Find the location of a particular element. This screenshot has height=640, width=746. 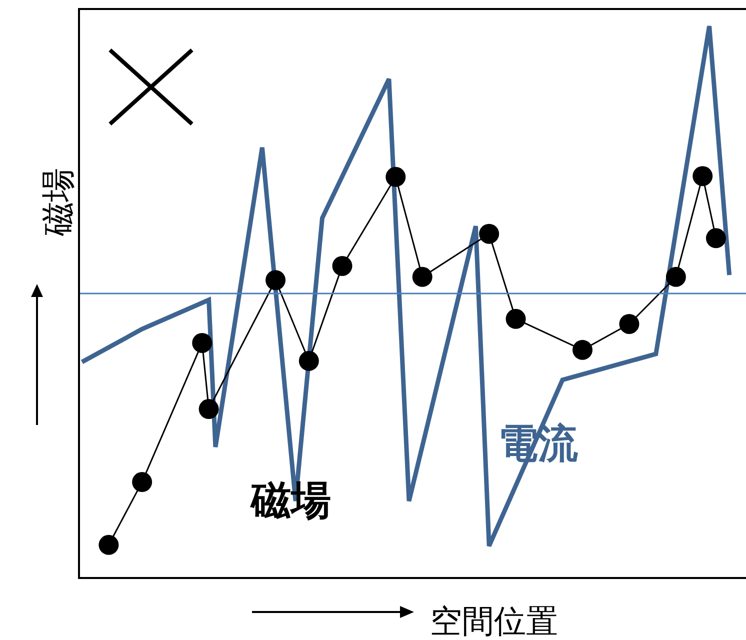

series-label: 磁場 is located at coordinates (290, 501).